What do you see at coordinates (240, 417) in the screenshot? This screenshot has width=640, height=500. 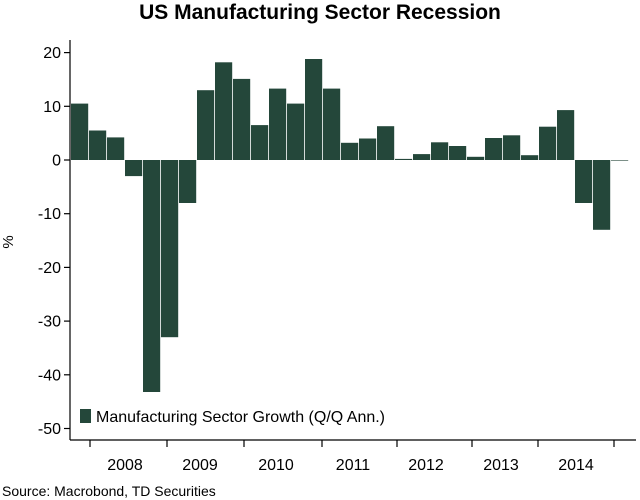 I see `legend-label: Manufacturing Sector Growth (Q/Q Ann.)` at bounding box center [240, 417].